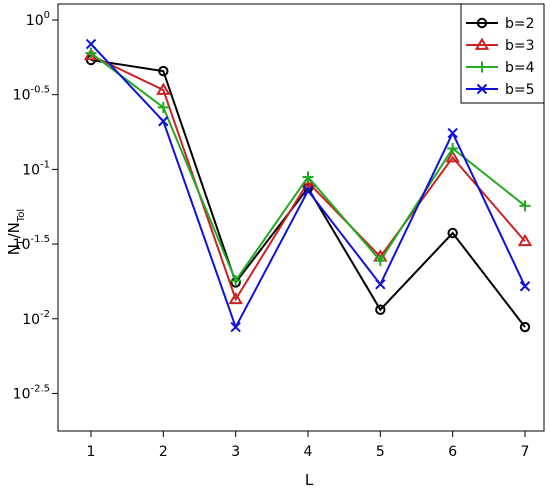 The width and height of the screenshot is (550, 493). What do you see at coordinates (500, 90) in the screenshot?
I see `legend-item: b=5` at bounding box center [500, 90].